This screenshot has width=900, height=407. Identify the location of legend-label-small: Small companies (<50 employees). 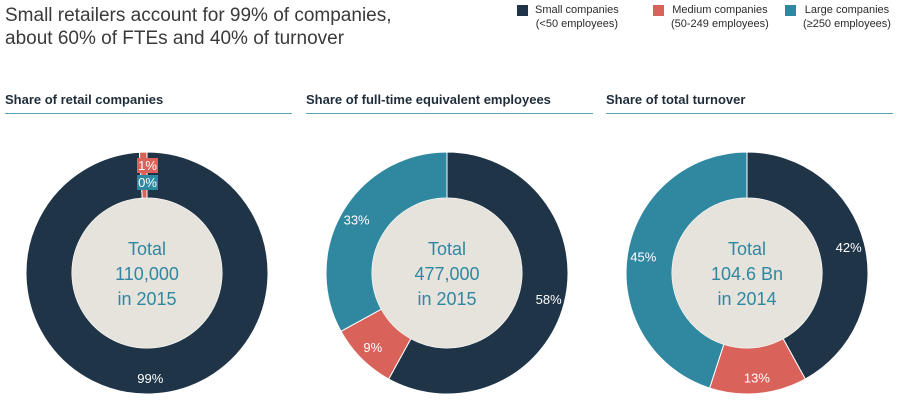
(577, 17).